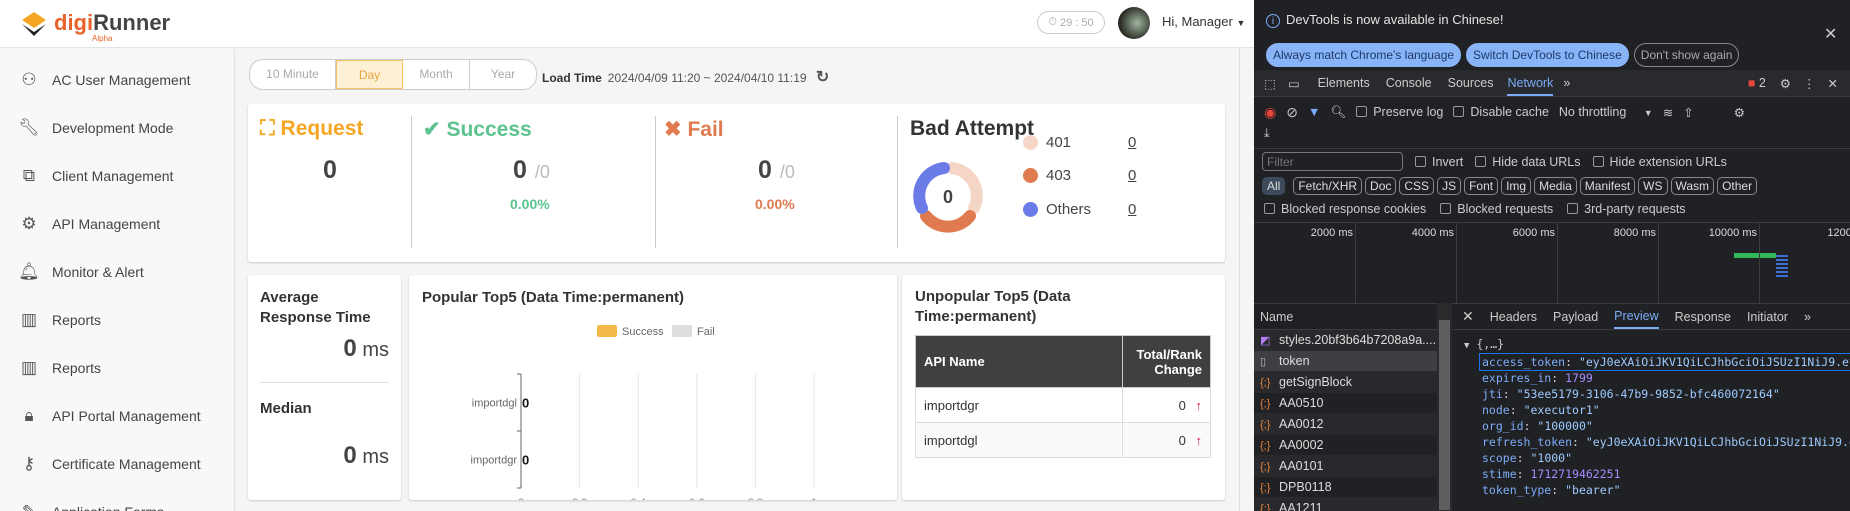 The width and height of the screenshot is (1850, 511). Describe the element at coordinates (822, 77) in the screenshot. I see `refresh-icon: ↻` at that location.